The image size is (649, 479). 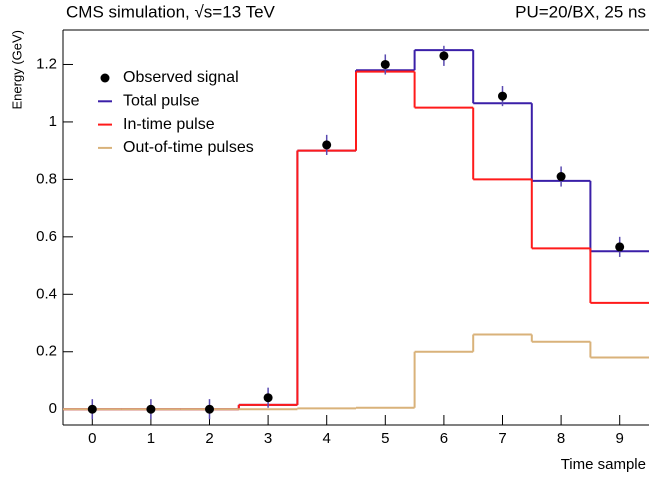 I want to click on chart-subtitle: PU=20/BX, 25 ns, so click(x=580, y=11).